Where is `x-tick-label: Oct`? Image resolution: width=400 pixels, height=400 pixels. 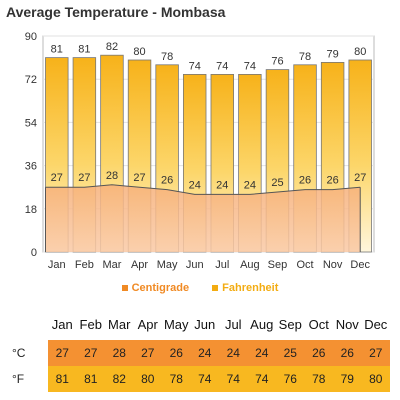
x-tick-label: Oct is located at coordinates (304, 265).